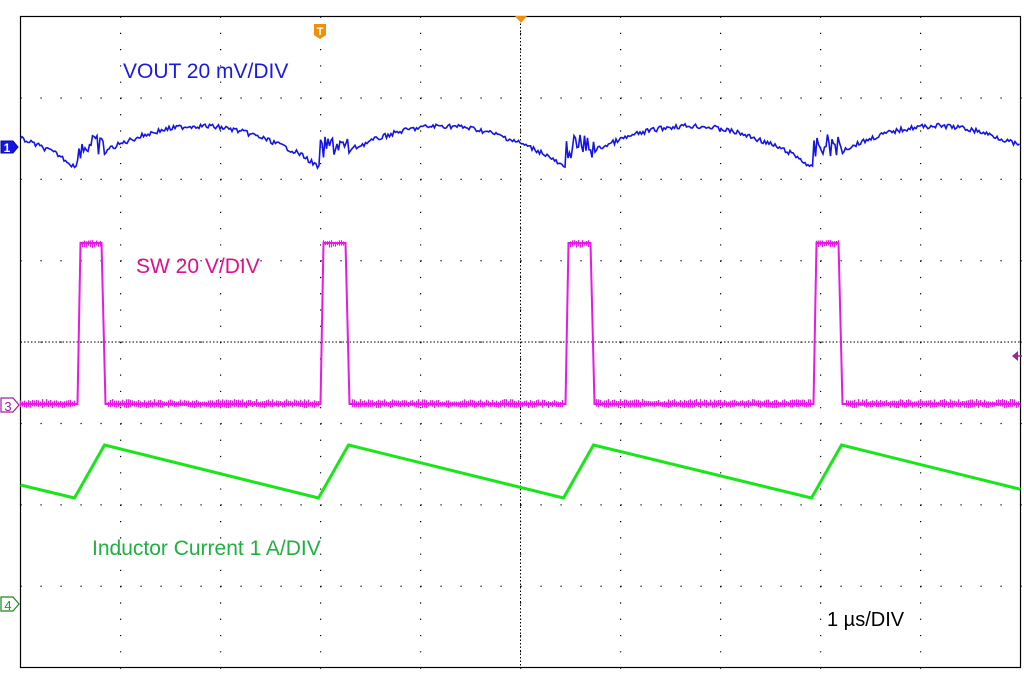 The image size is (1024, 684). Describe the element at coordinates (866, 620) in the screenshot. I see `timebase-label: 1 µs/DIV` at that location.